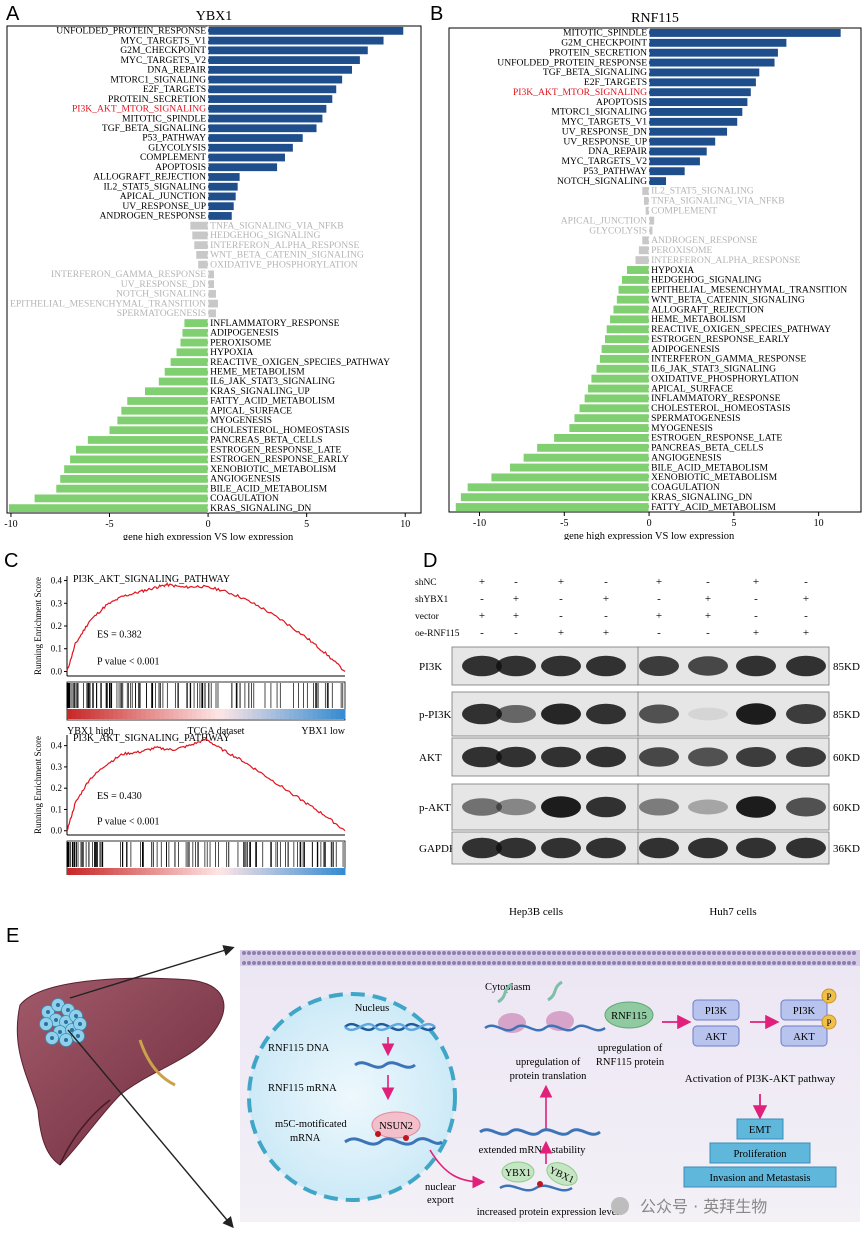 The image size is (865, 1238). I want to click on low-label: YBX1 low, so click(323, 731).